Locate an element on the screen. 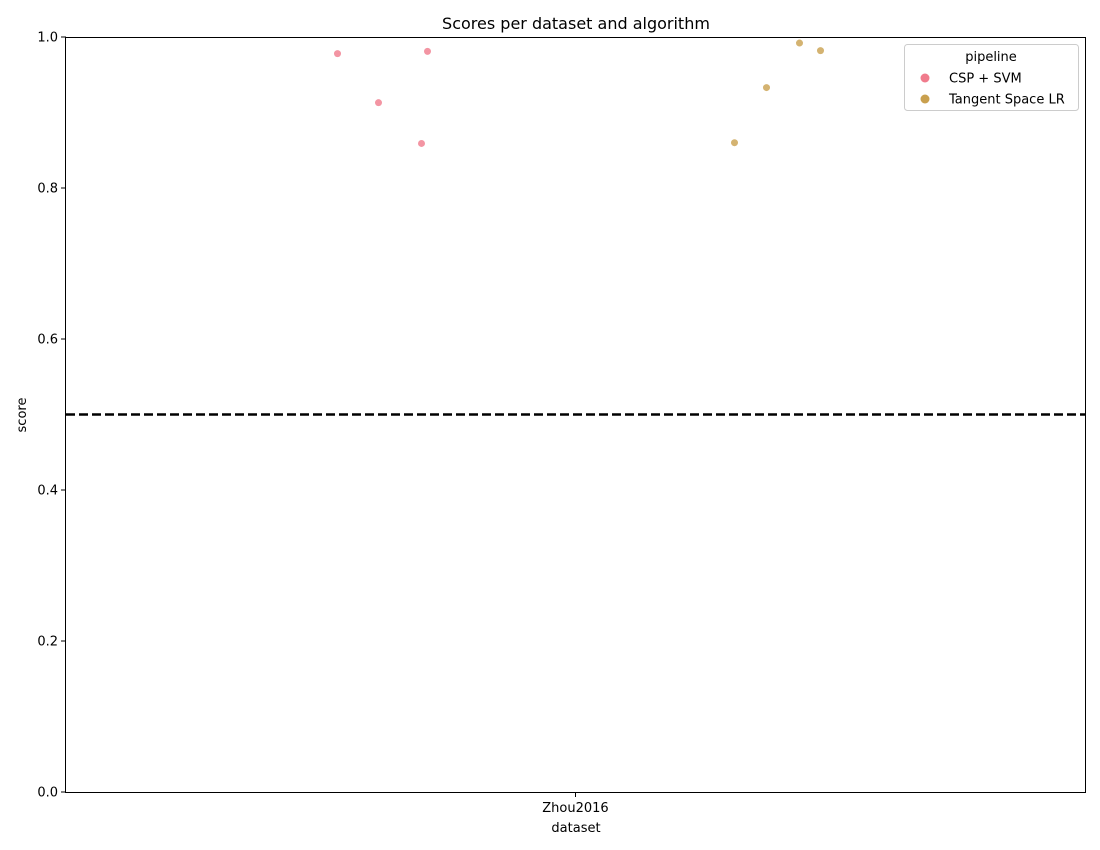  x-tick-label: Zhou2016 is located at coordinates (575, 808).